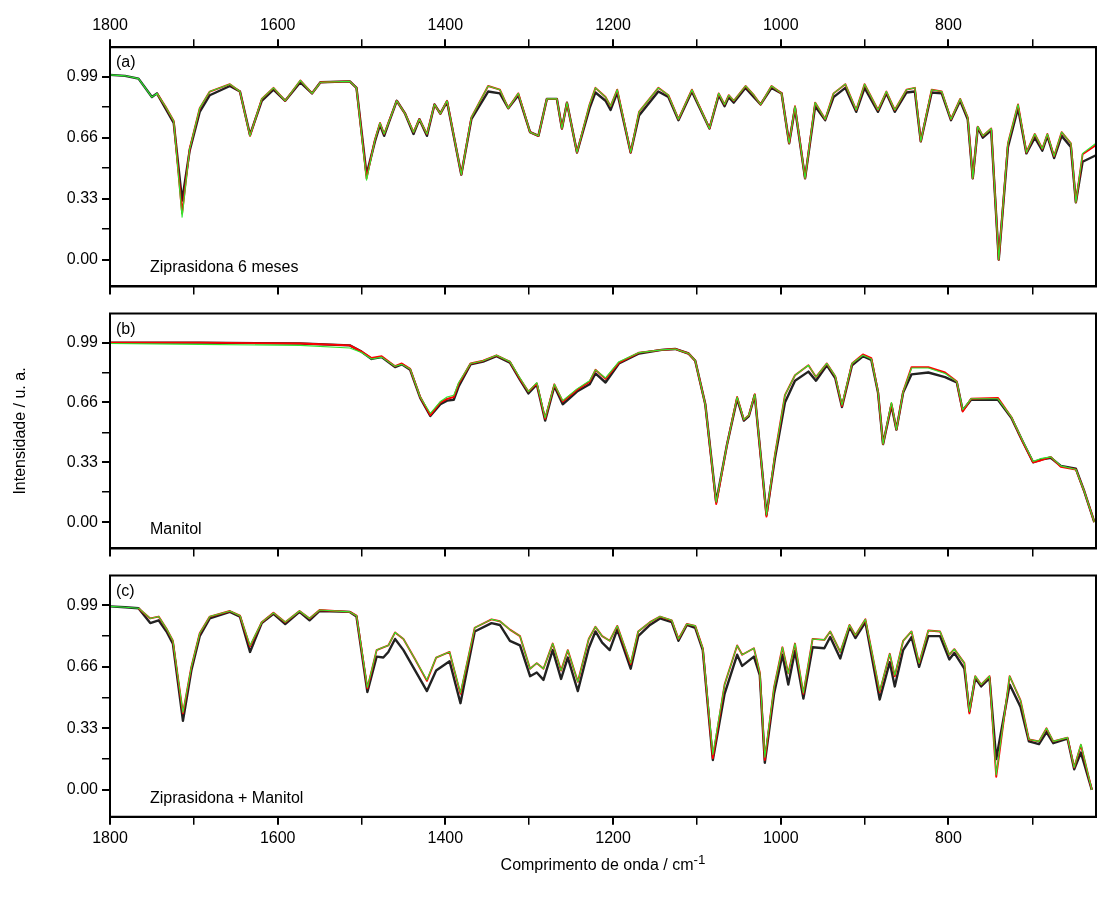  Describe the element at coordinates (277, 25) in the screenshot. I see `x2-tick-label: 1600` at that location.